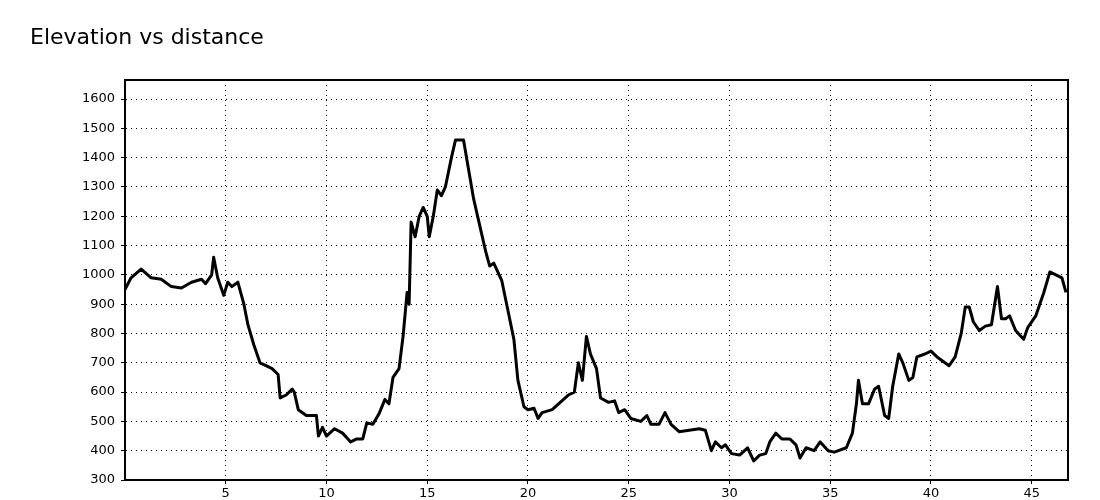 This screenshot has height=500, width=1100. What do you see at coordinates (1031, 492) in the screenshot?
I see `x-tick-label: 45` at bounding box center [1031, 492].